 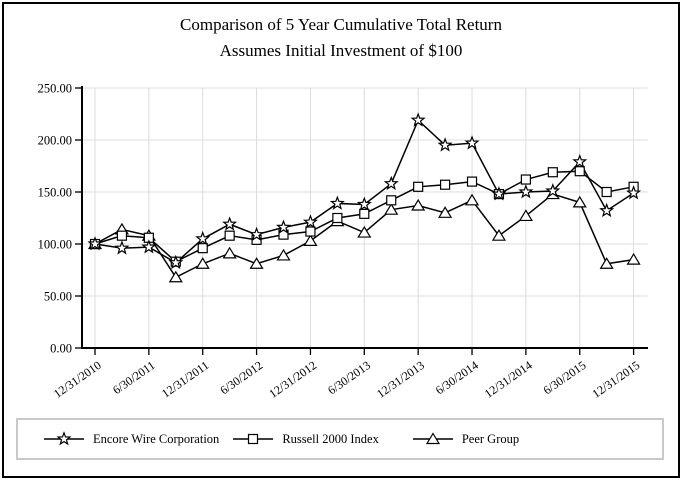 I want to click on legend-triangle-icon, so click(x=432, y=438).